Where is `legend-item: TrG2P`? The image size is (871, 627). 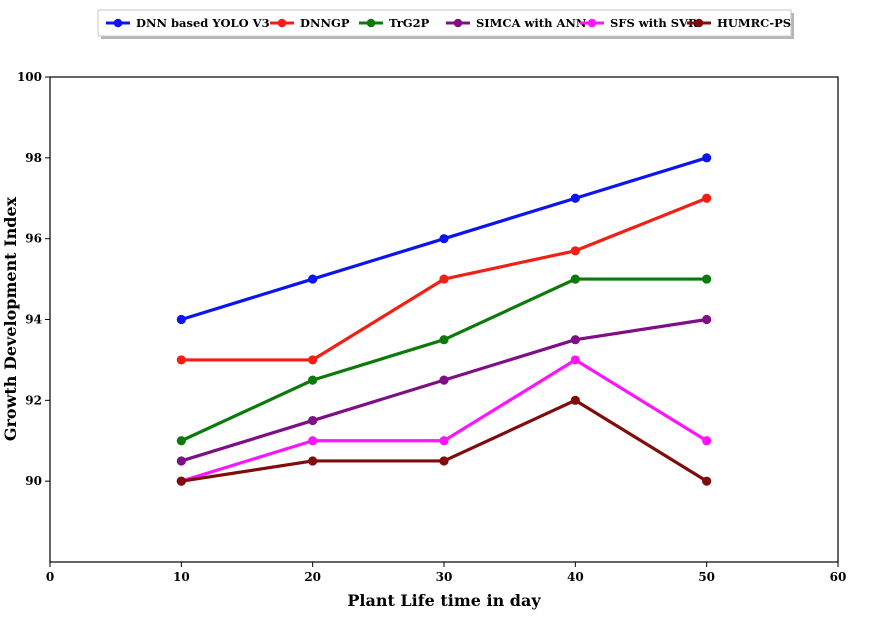 legend-item: TrG2P is located at coordinates (394, 23).